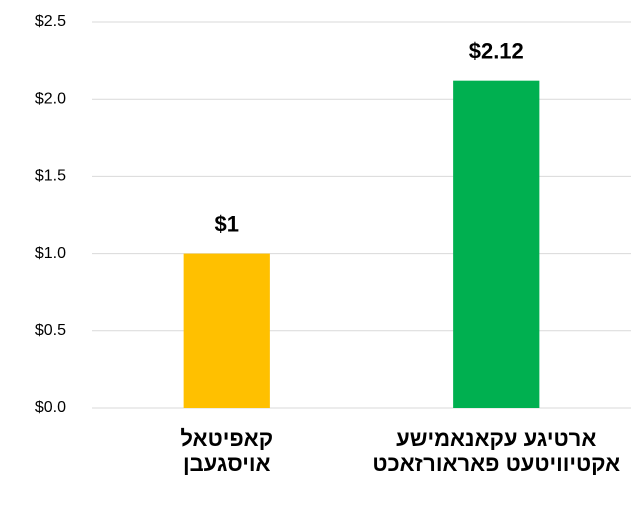  I want to click on y-tick-label: $0.0, so click(50, 407).